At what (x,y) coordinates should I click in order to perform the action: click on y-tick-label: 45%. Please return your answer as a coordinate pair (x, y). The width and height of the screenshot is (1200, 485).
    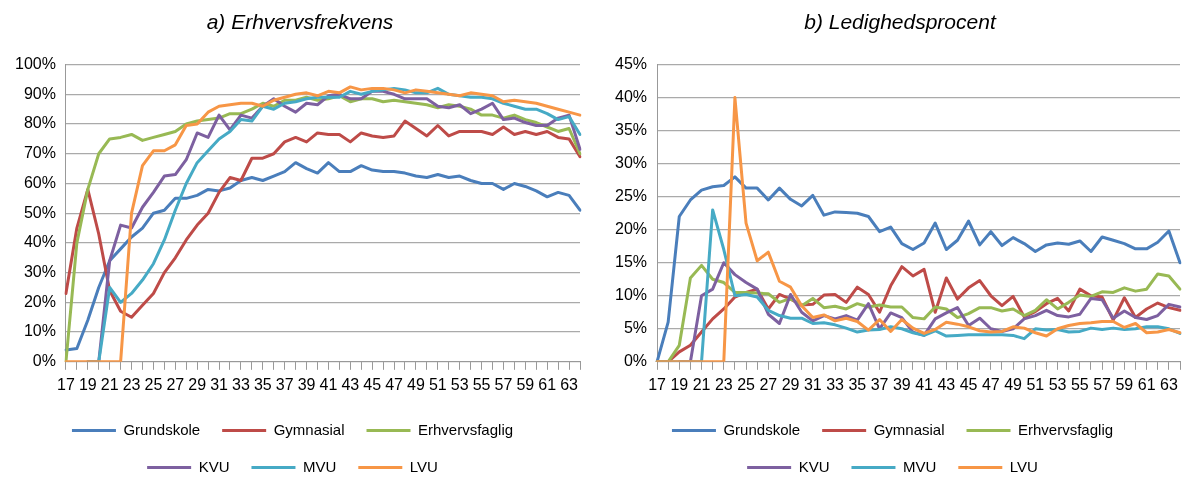
    Looking at the image, I should click on (631, 64).